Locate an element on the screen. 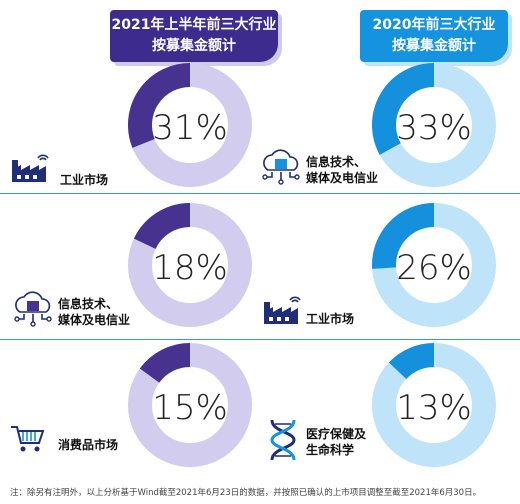 This screenshot has height=504, width=520. donut-4: 33% is located at coordinates (434, 125).